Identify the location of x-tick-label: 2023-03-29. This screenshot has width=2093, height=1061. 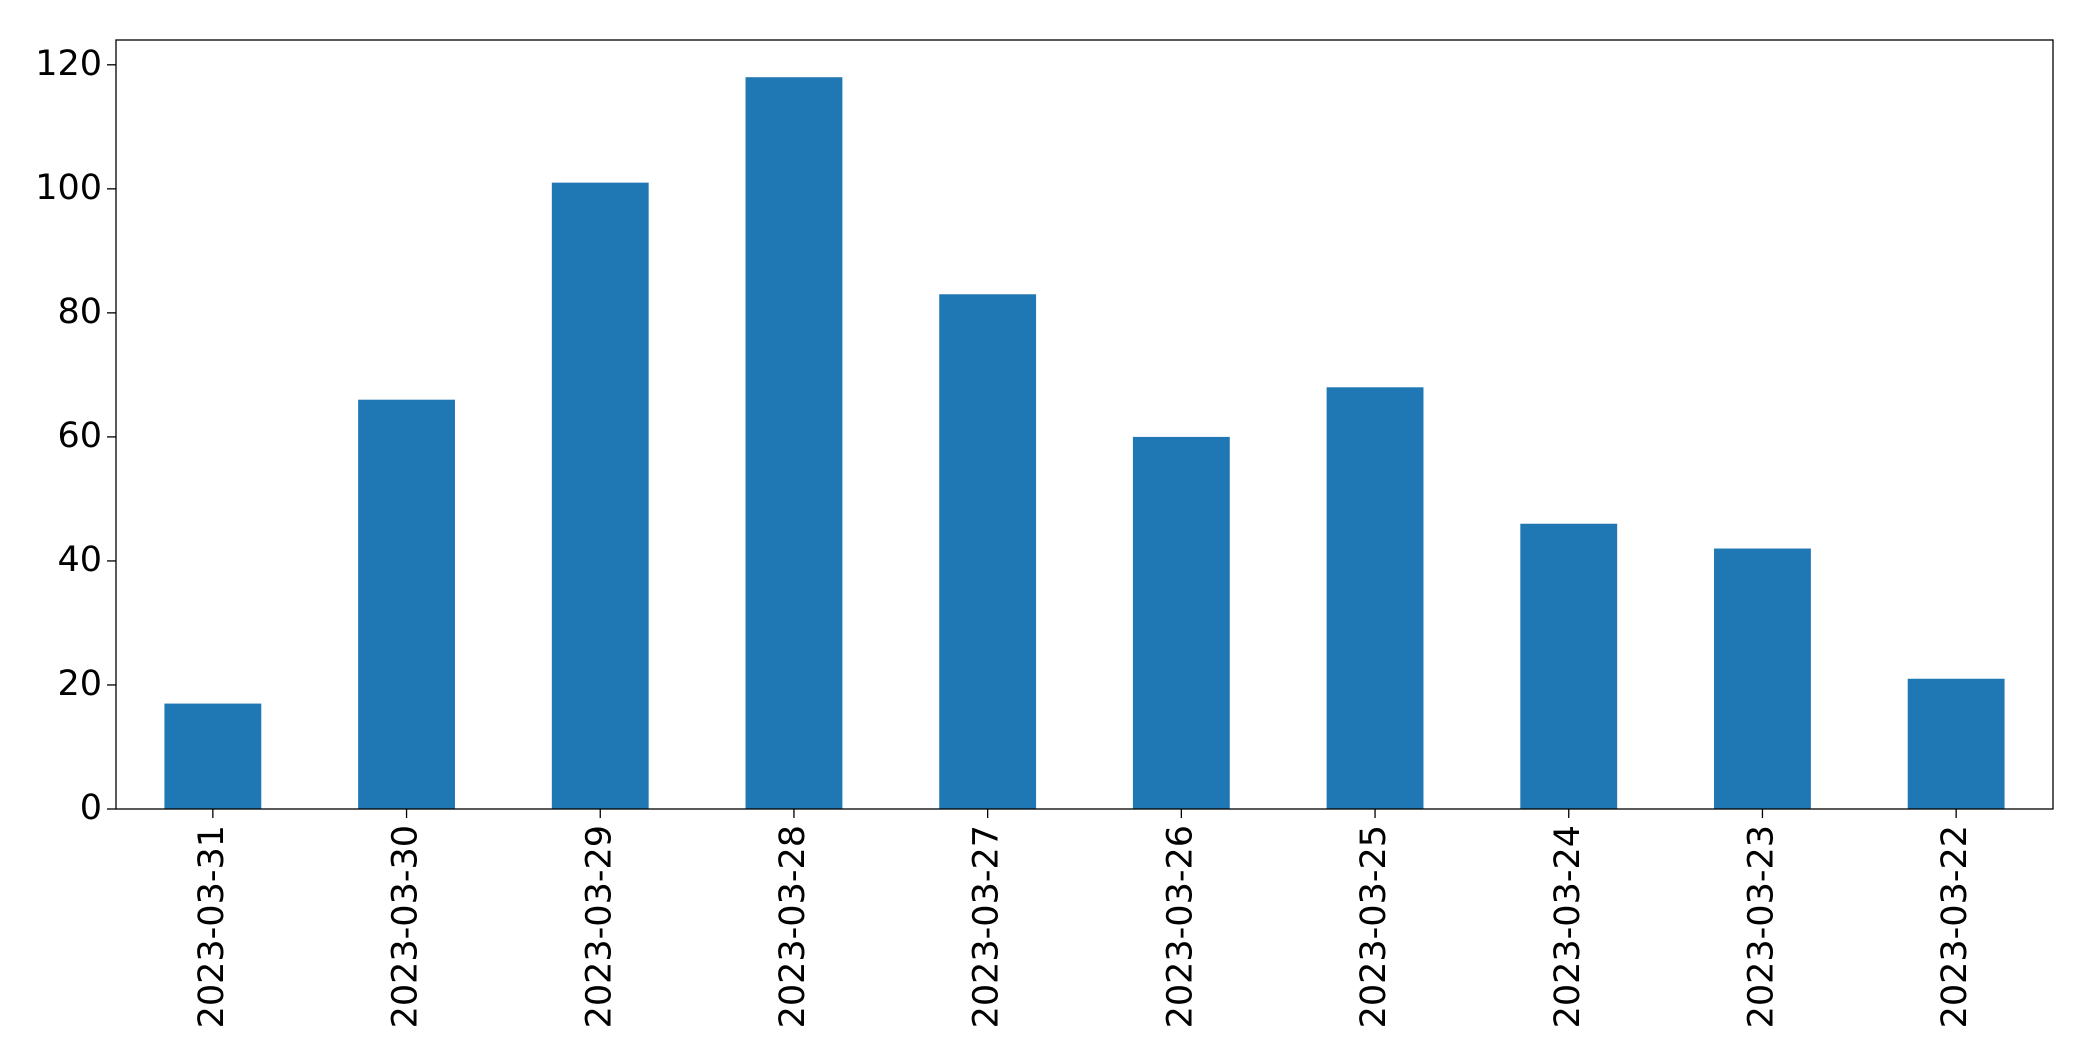
(599, 926).